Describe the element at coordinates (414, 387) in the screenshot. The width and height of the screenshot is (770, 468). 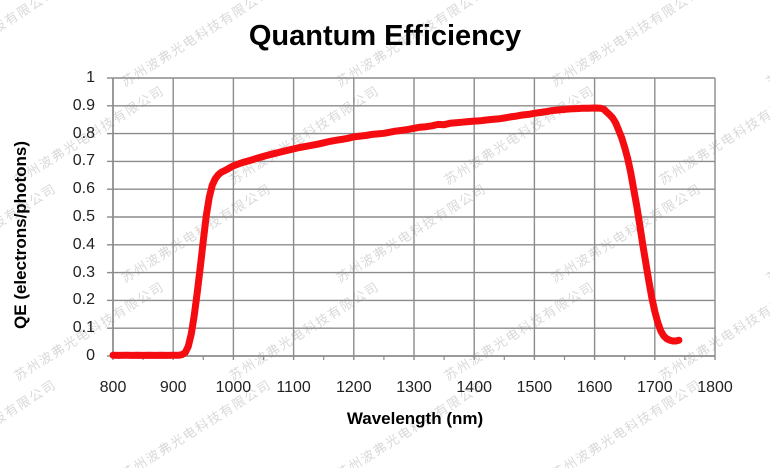
I see `x-axis-tick-label: 1300` at that location.